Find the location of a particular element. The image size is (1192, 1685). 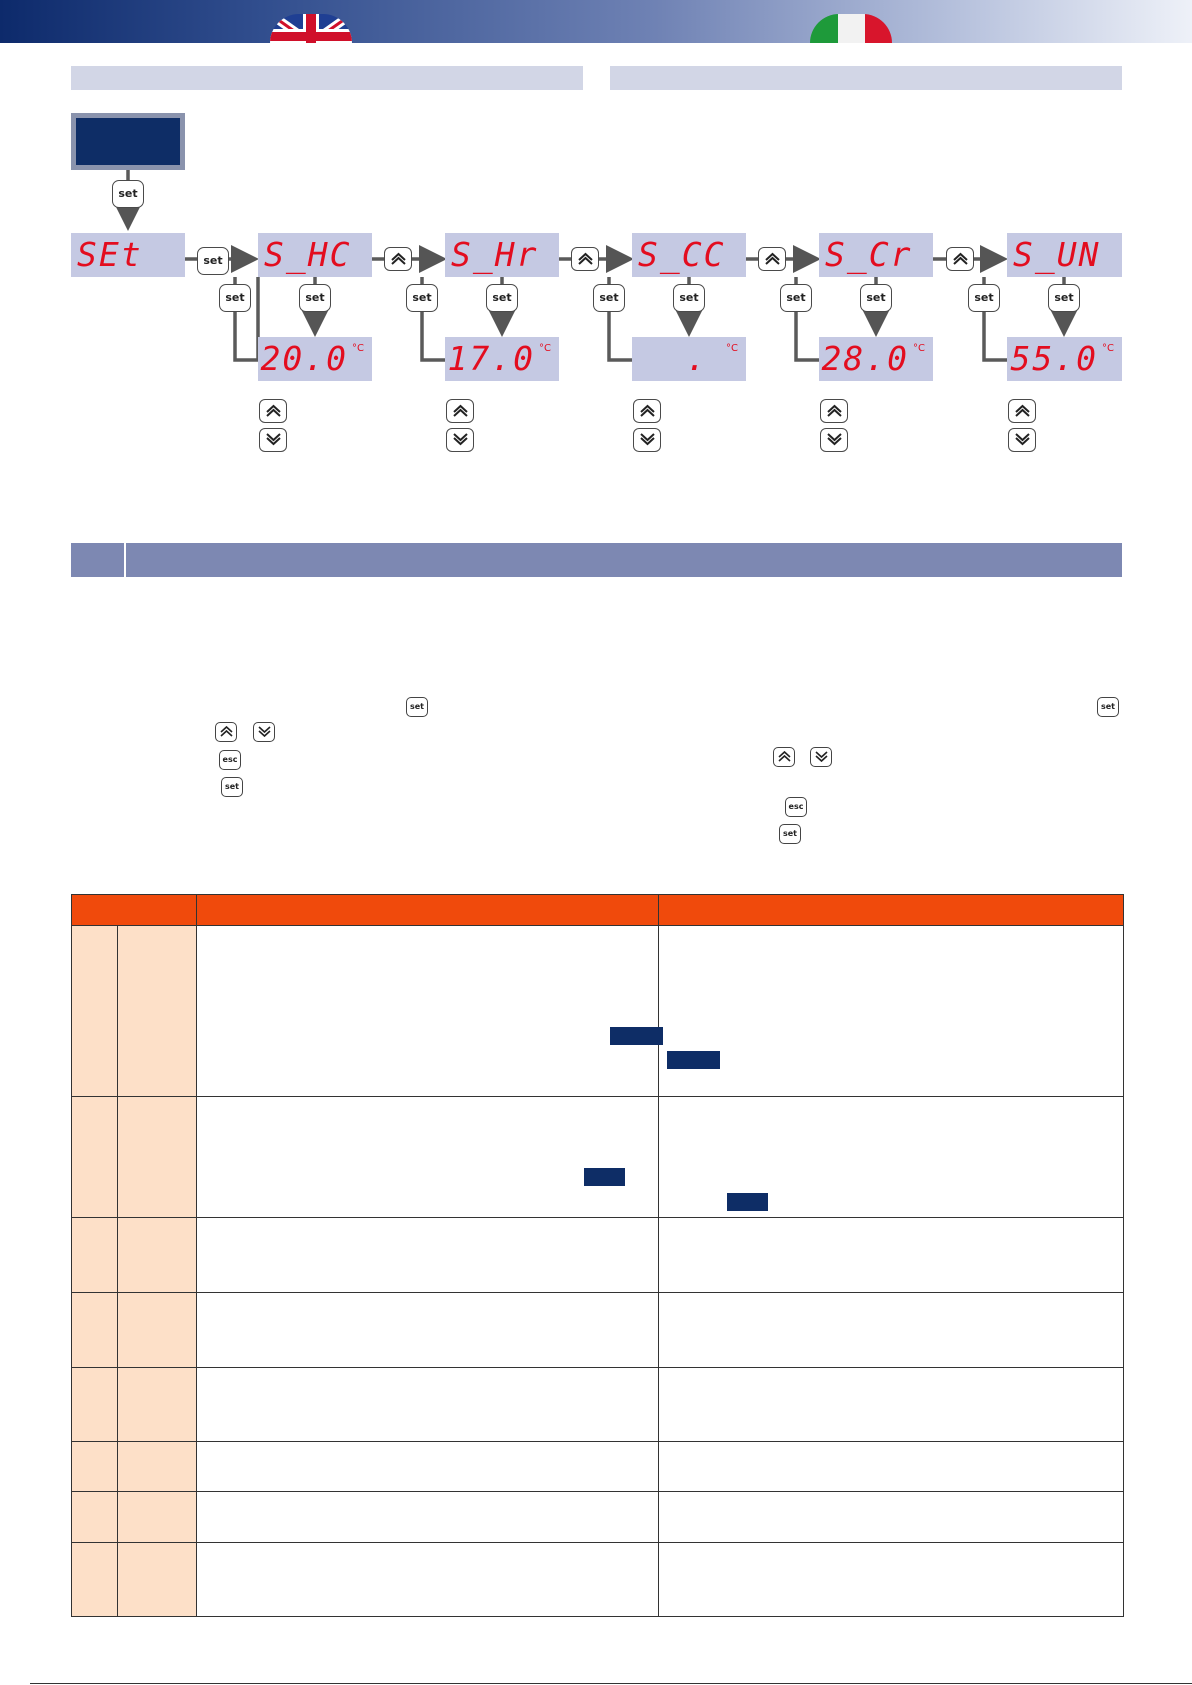

param-code: S_CC is located at coordinates (682, 254).